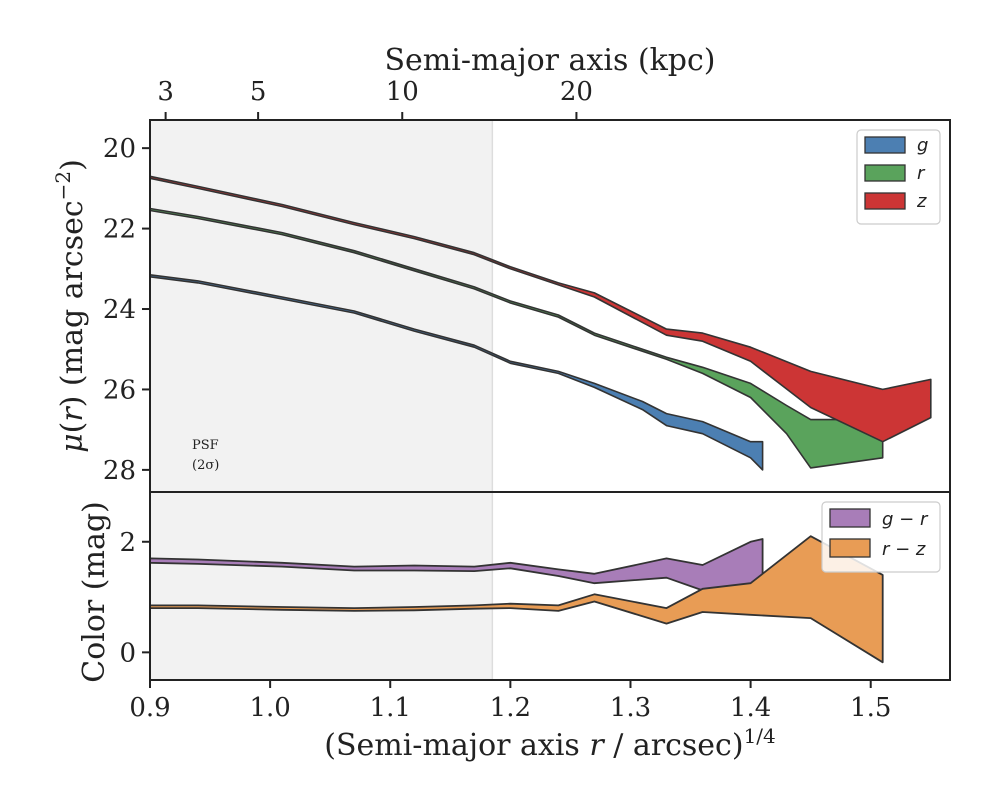  Describe the element at coordinates (205, 465) in the screenshot. I see `psf-sigma-label: (2σ)` at that location.